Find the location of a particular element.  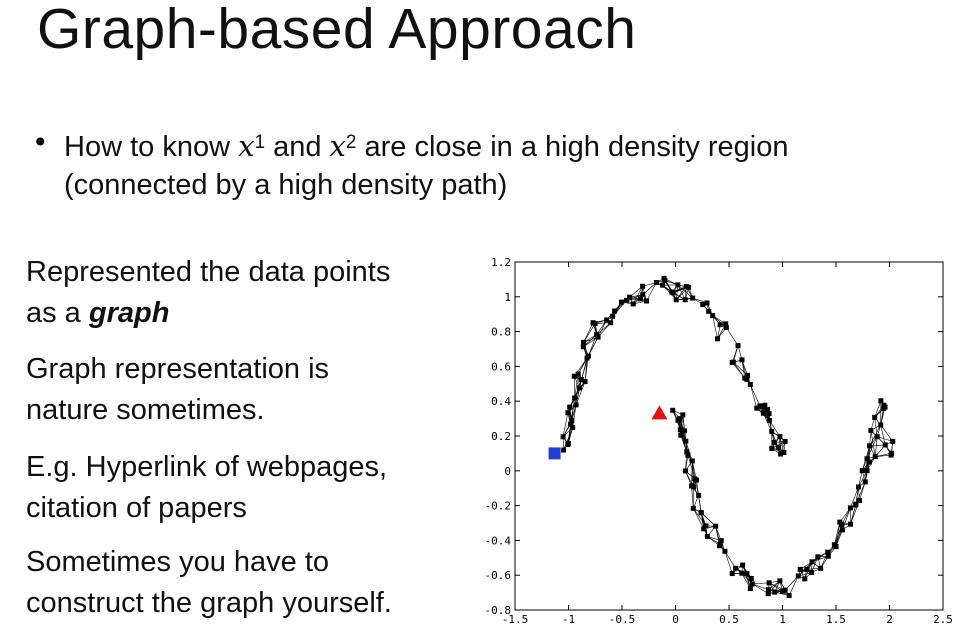

x-tick-label: 1 is located at coordinates (782, 619).